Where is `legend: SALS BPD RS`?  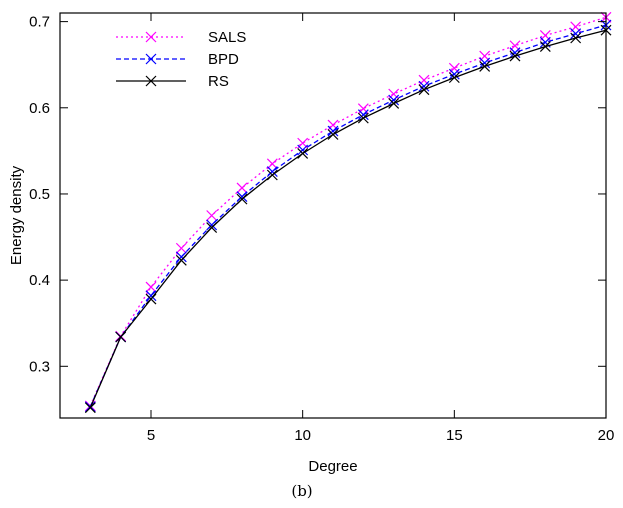
legend: SALS BPD RS is located at coordinates (181, 59).